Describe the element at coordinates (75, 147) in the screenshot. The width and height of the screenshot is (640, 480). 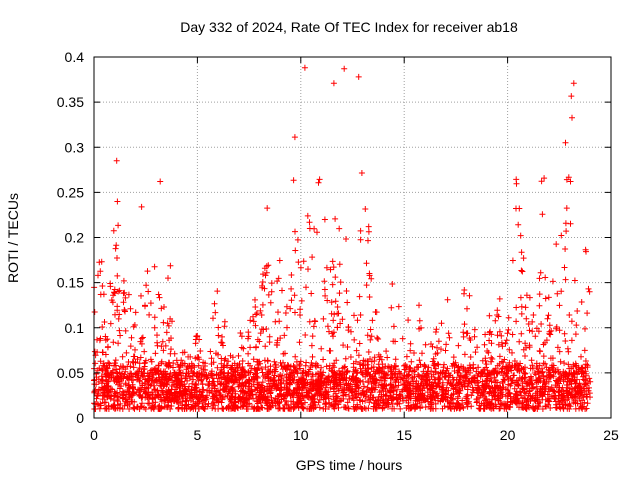
I see `y-tick-label: 0.3` at that location.